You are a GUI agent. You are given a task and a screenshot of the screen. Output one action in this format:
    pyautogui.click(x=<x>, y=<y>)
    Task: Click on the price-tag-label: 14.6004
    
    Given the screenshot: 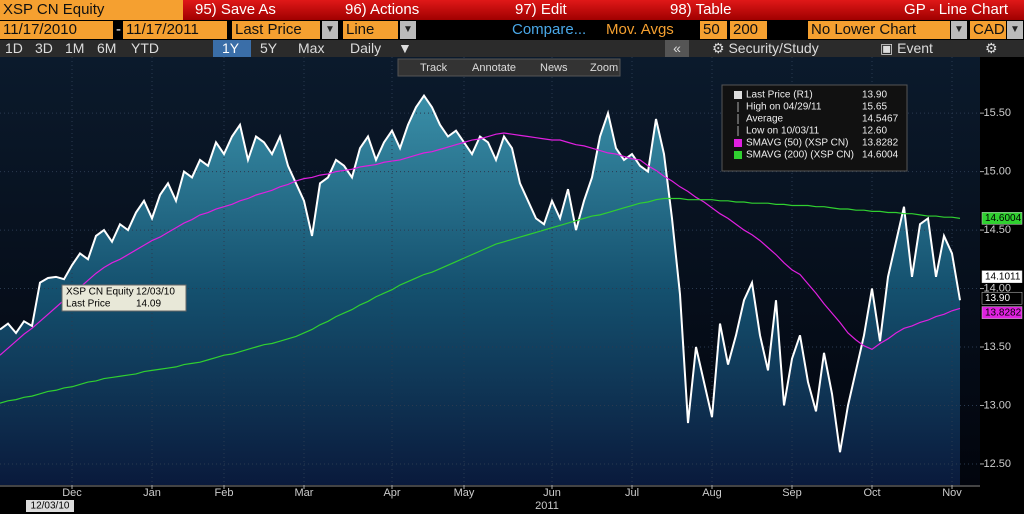 What is the action you would take?
    pyautogui.click(x=1003, y=218)
    